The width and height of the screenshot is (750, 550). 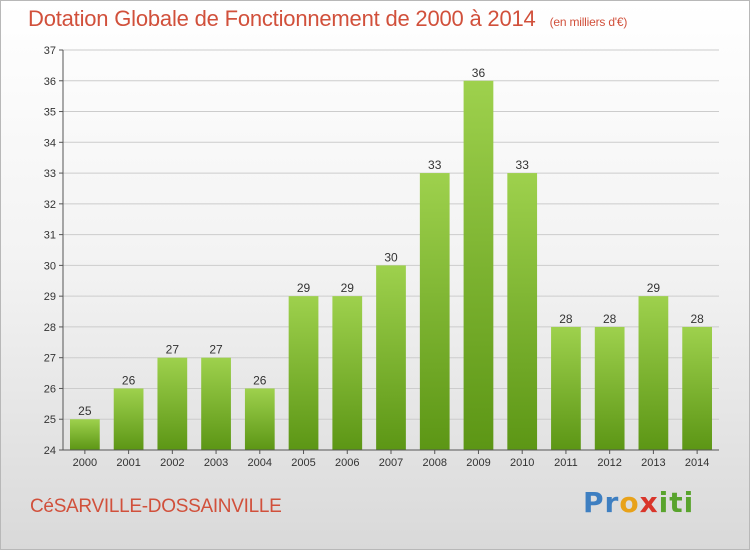 What do you see at coordinates (50, 328) in the screenshot?
I see `y-tick-label: 28` at bounding box center [50, 328].